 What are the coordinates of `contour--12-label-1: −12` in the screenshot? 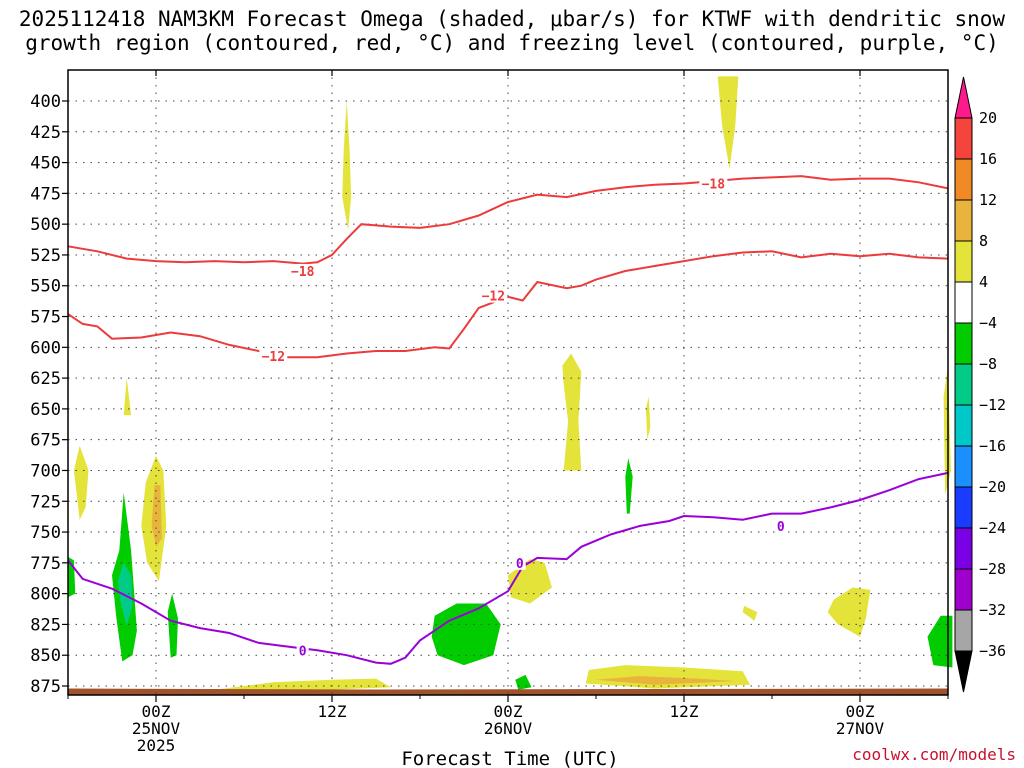 It's located at (493, 297).